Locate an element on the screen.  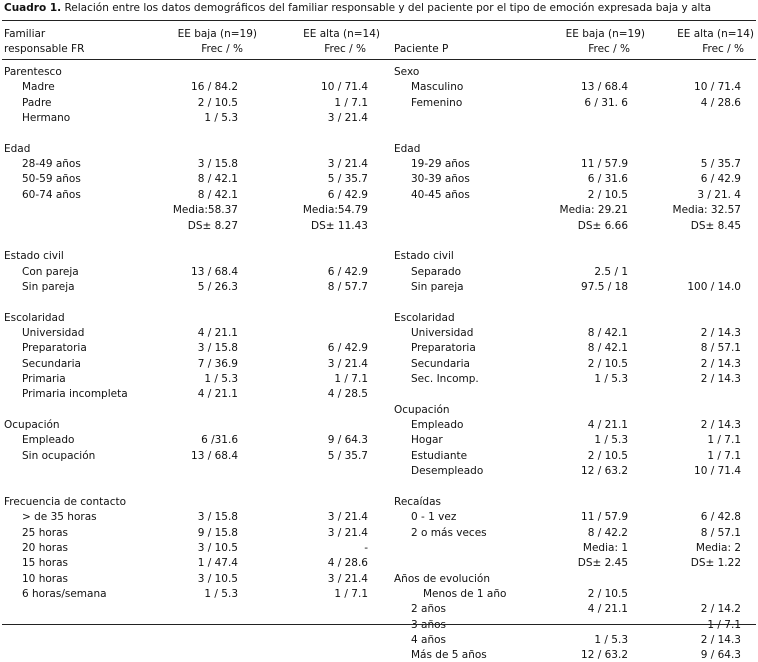
right-ee-baja-value: 2.5 / 1 is located at coordinates (611, 272).